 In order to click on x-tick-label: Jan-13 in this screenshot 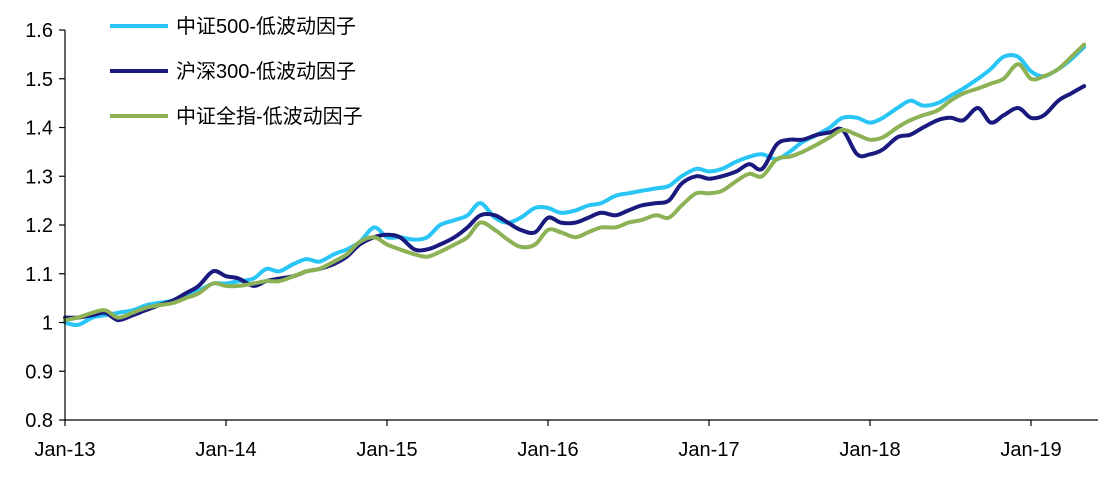, I will do `click(64, 450)`.